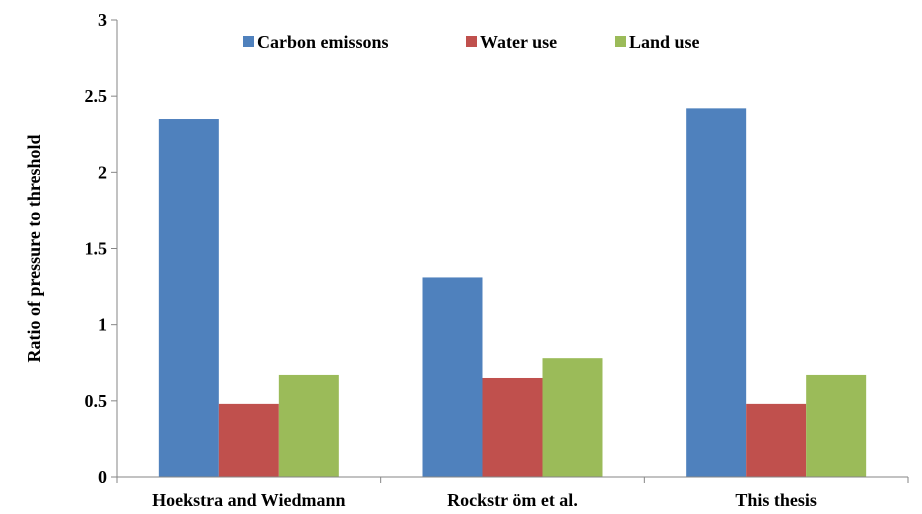  I want to click on legend-label: Carbon emissons, so click(323, 42).